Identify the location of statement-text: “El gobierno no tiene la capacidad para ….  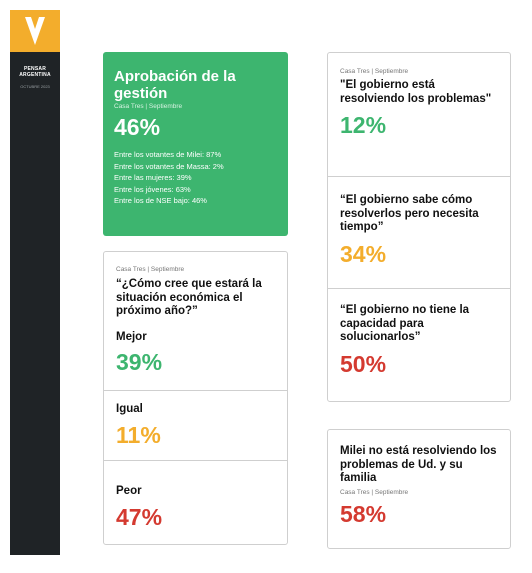
(405, 323).